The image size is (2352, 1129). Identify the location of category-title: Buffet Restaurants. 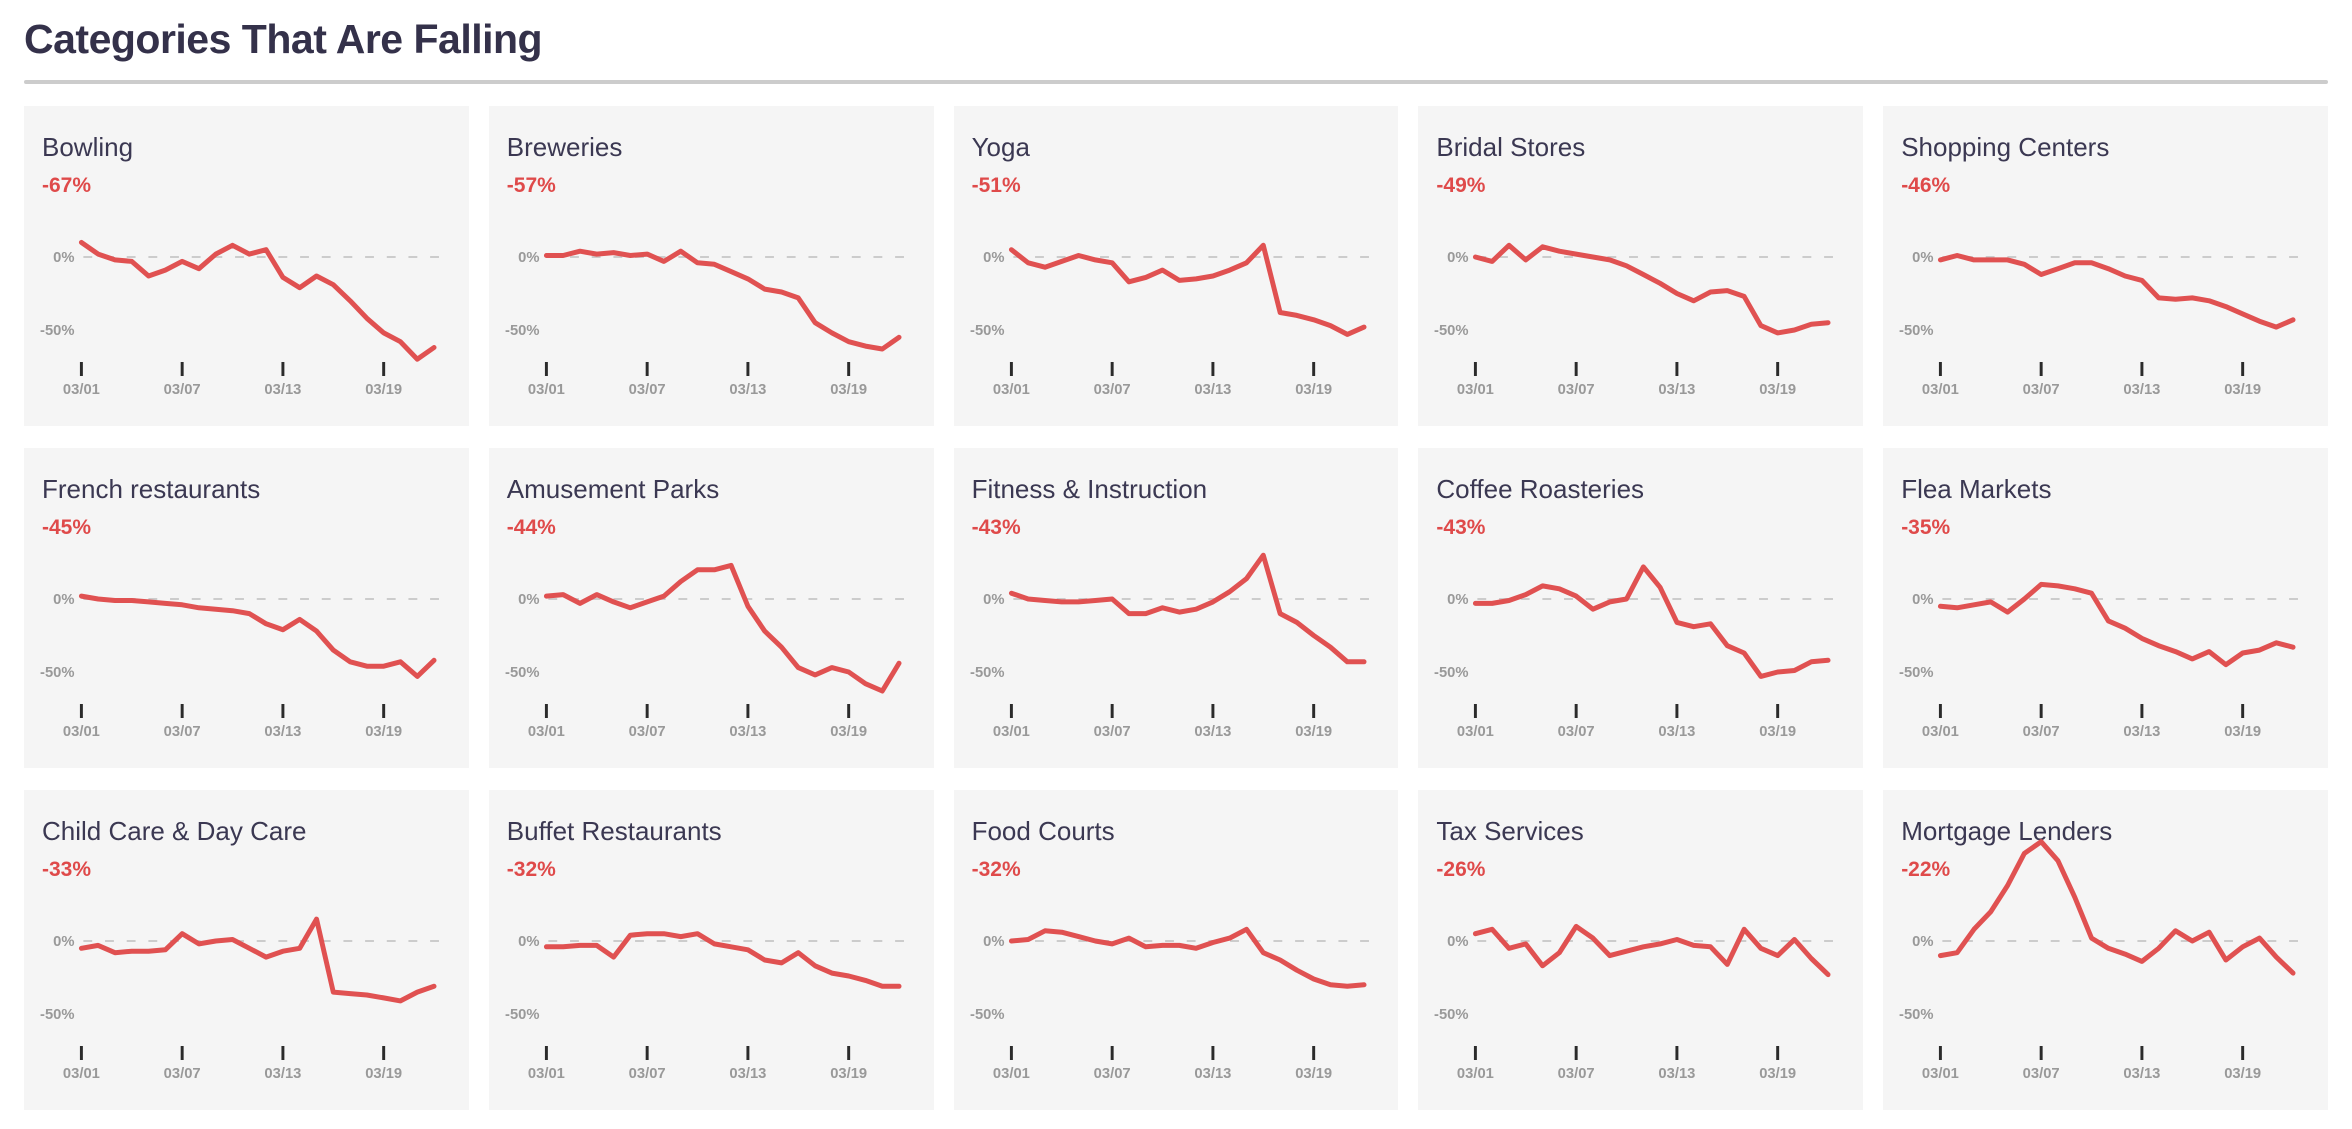
(614, 831).